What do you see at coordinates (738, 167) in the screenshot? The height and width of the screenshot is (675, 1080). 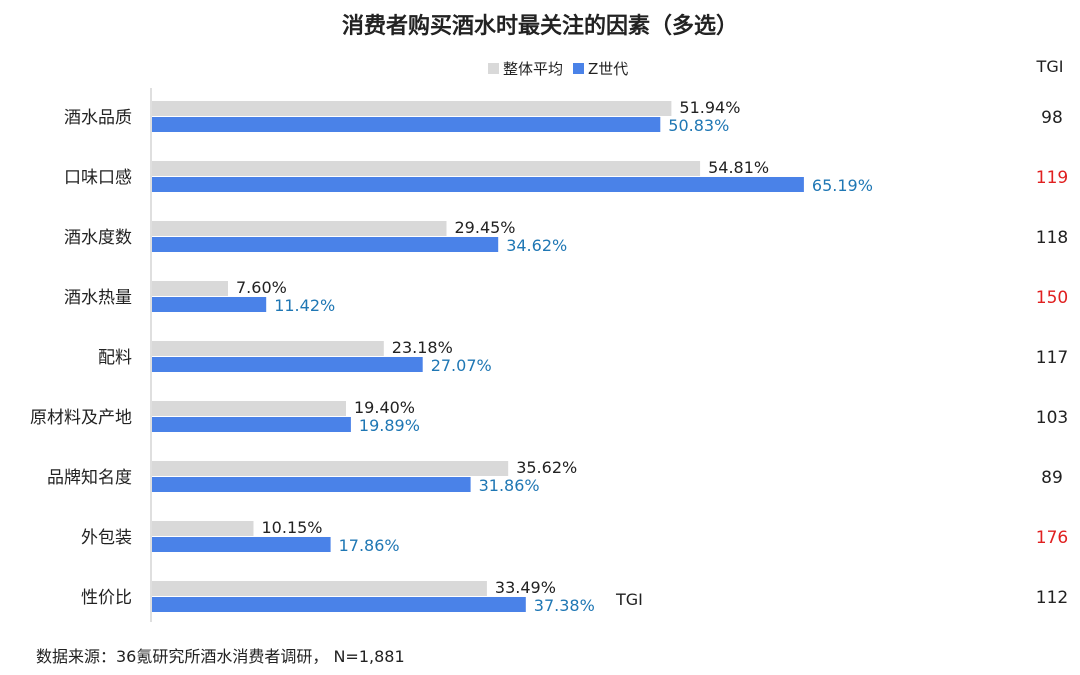 I see `bar-label-overall: 54.81%` at bounding box center [738, 167].